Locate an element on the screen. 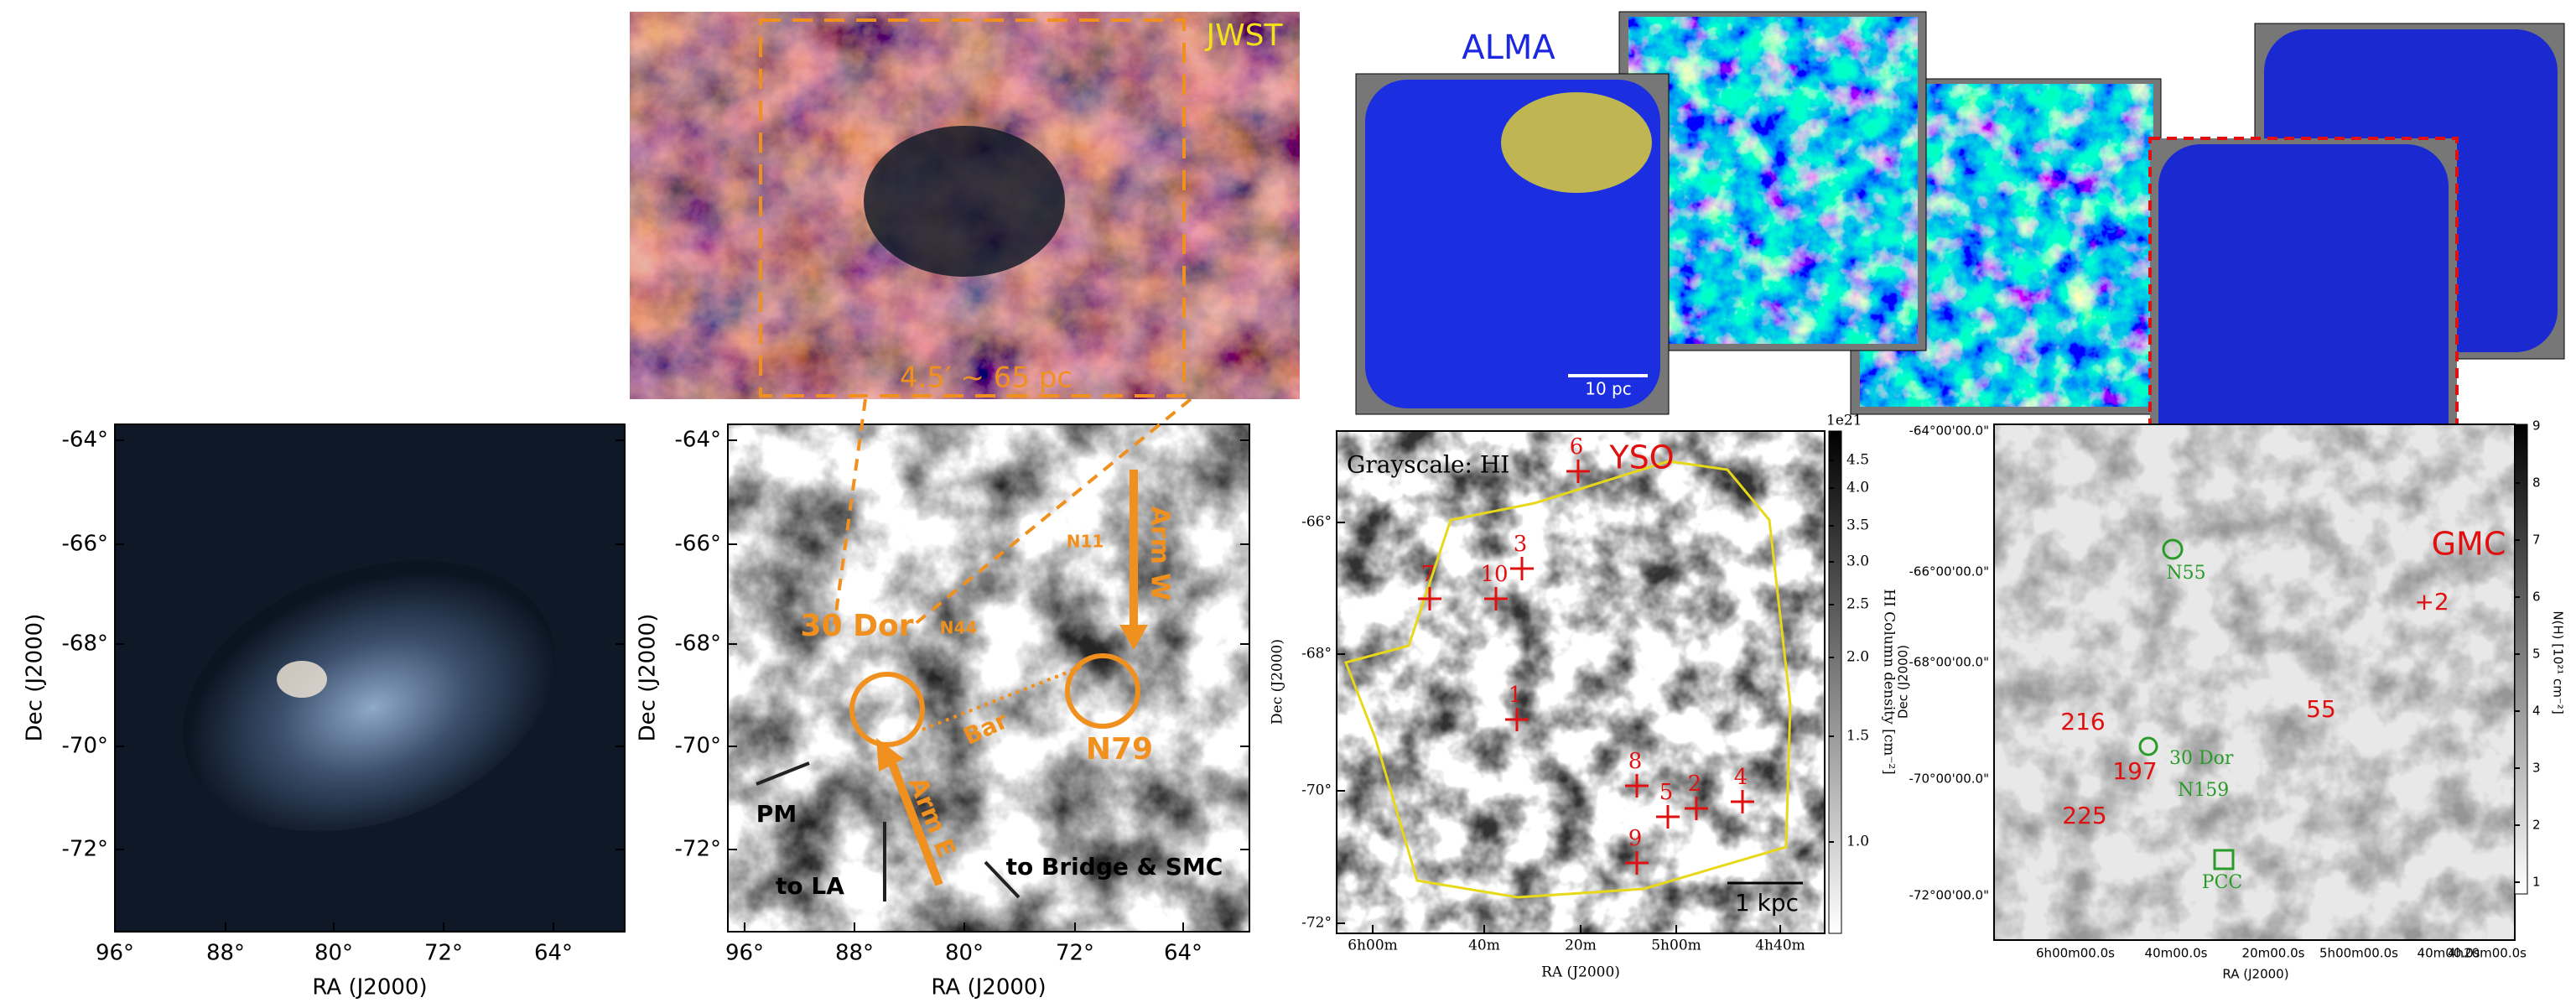 This screenshot has height=1008, width=2576. label: 1e21 is located at coordinates (1844, 421).